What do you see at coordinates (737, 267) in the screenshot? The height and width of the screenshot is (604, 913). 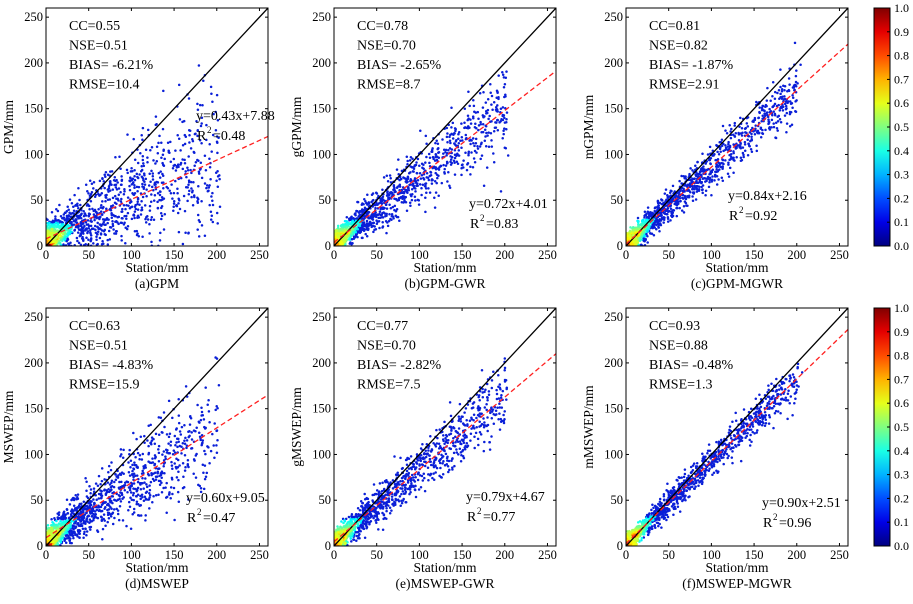 I see `x-axis-label: Station/mm` at bounding box center [737, 267].